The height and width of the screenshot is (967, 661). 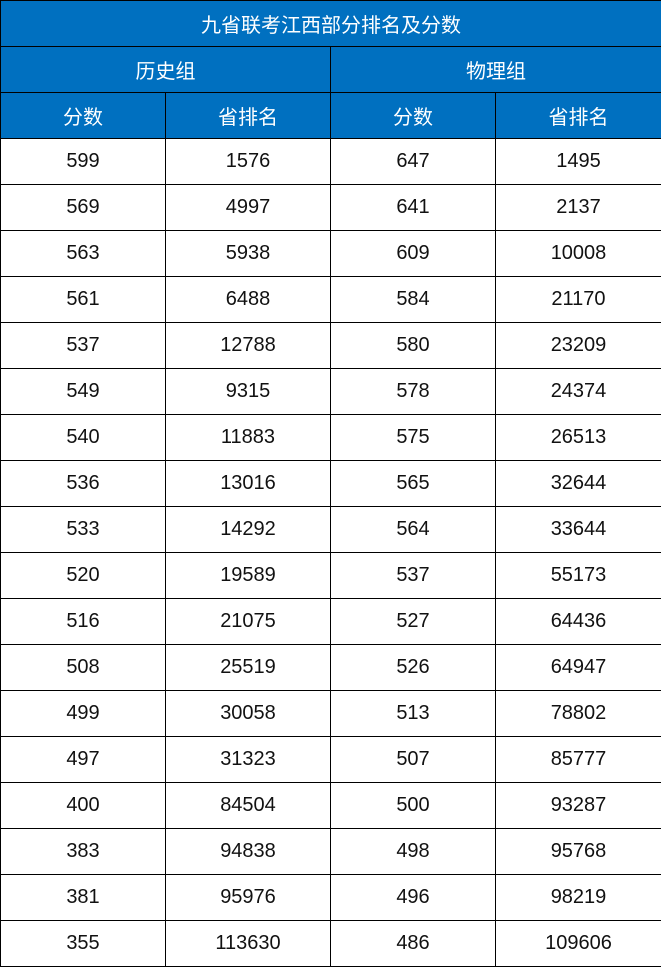 What do you see at coordinates (83, 943) in the screenshot?
I see `history-score-cell: 355` at bounding box center [83, 943].